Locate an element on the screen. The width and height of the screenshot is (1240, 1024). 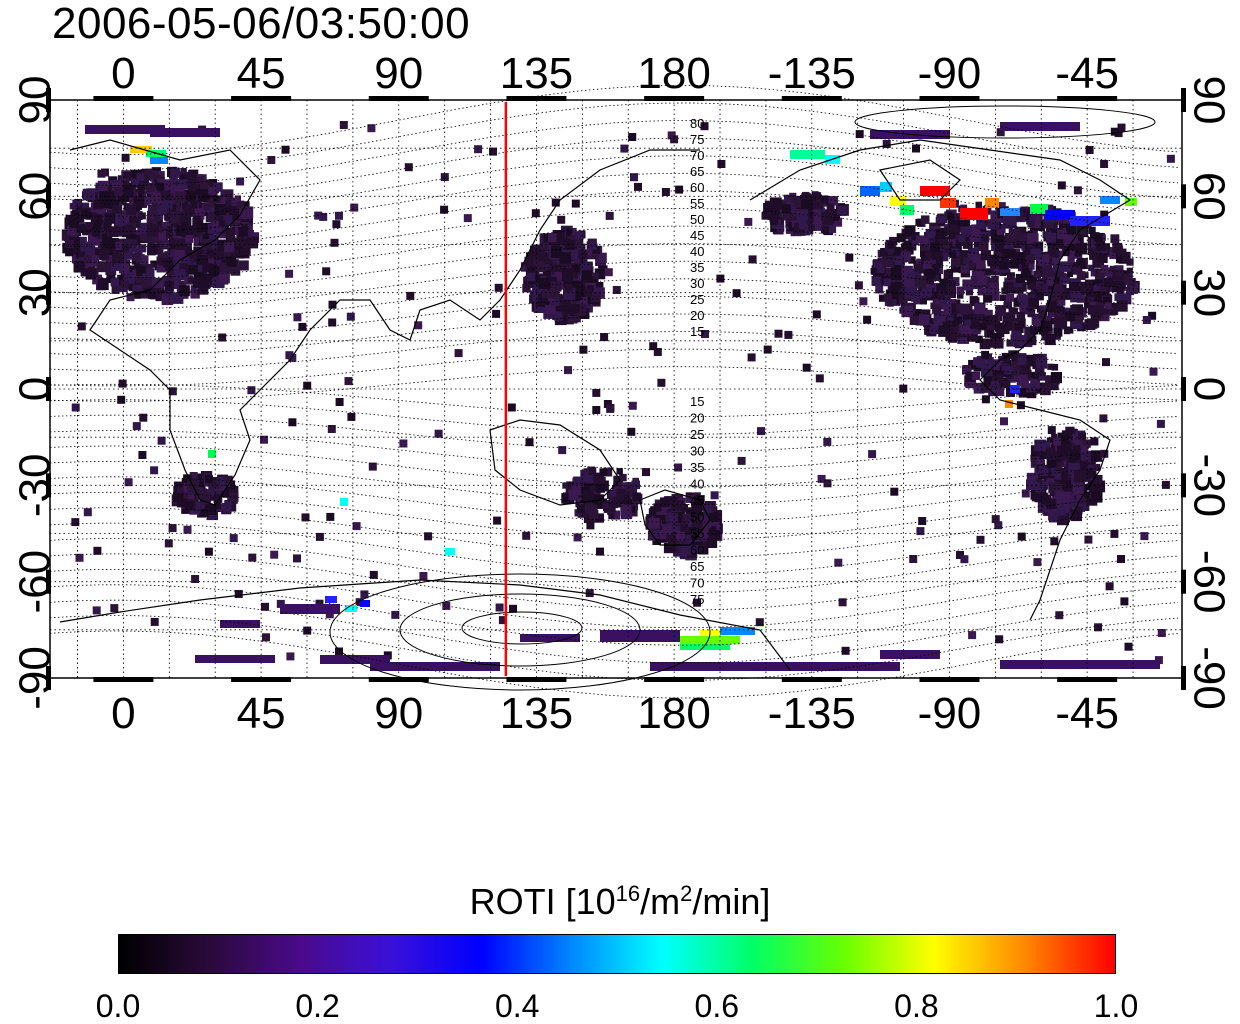
colorbar-tick-label: 0.6 is located at coordinates (717, 1006).